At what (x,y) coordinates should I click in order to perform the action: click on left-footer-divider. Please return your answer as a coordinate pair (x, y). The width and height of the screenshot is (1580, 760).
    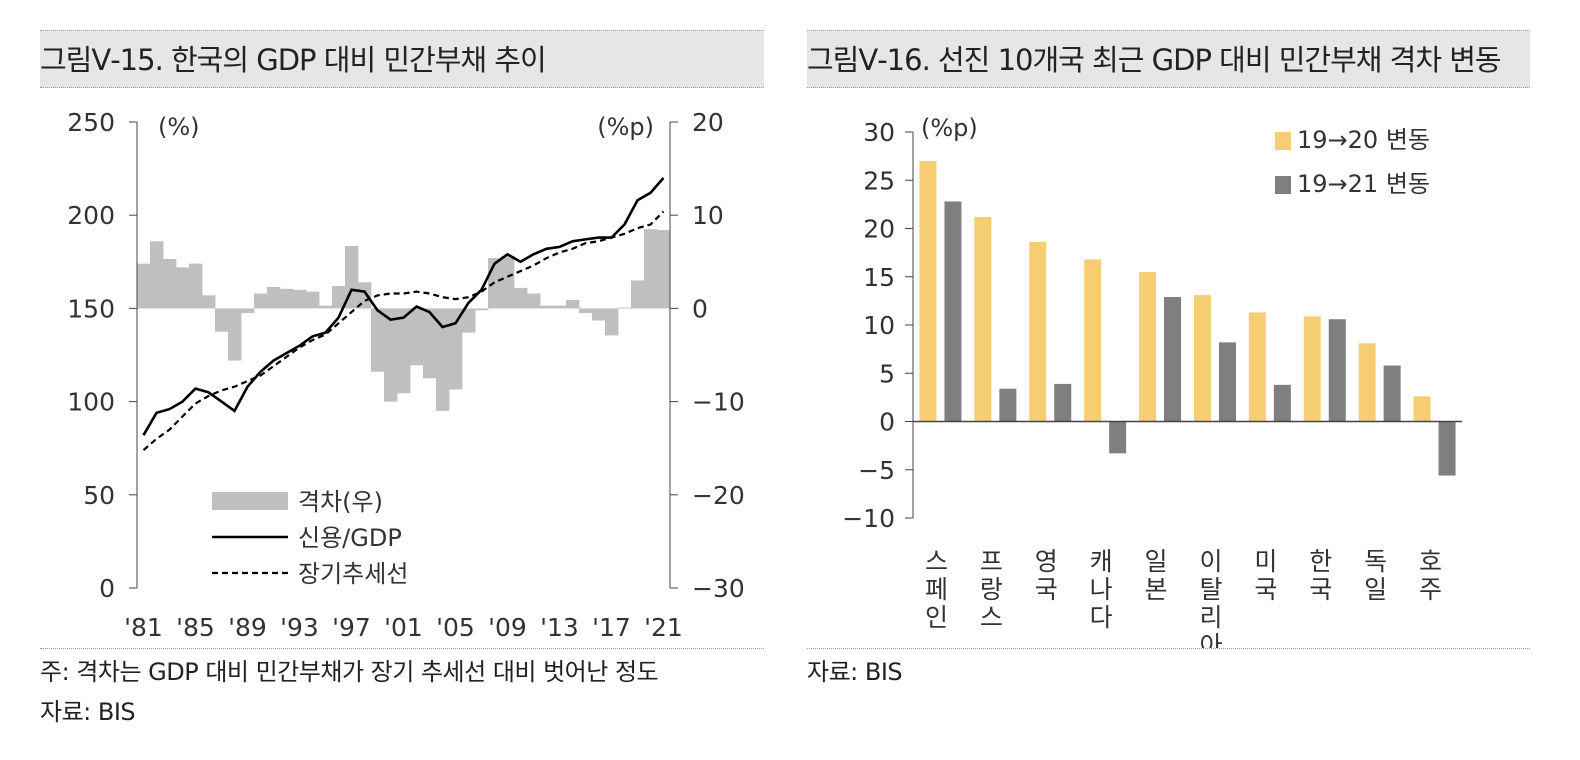
    Looking at the image, I should click on (402, 648).